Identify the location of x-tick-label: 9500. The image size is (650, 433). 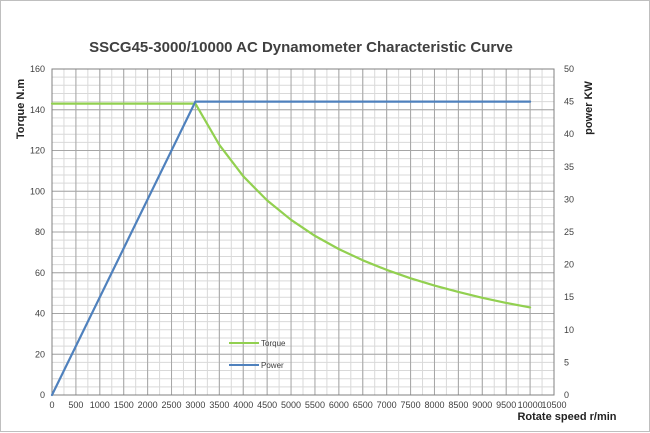
(506, 405).